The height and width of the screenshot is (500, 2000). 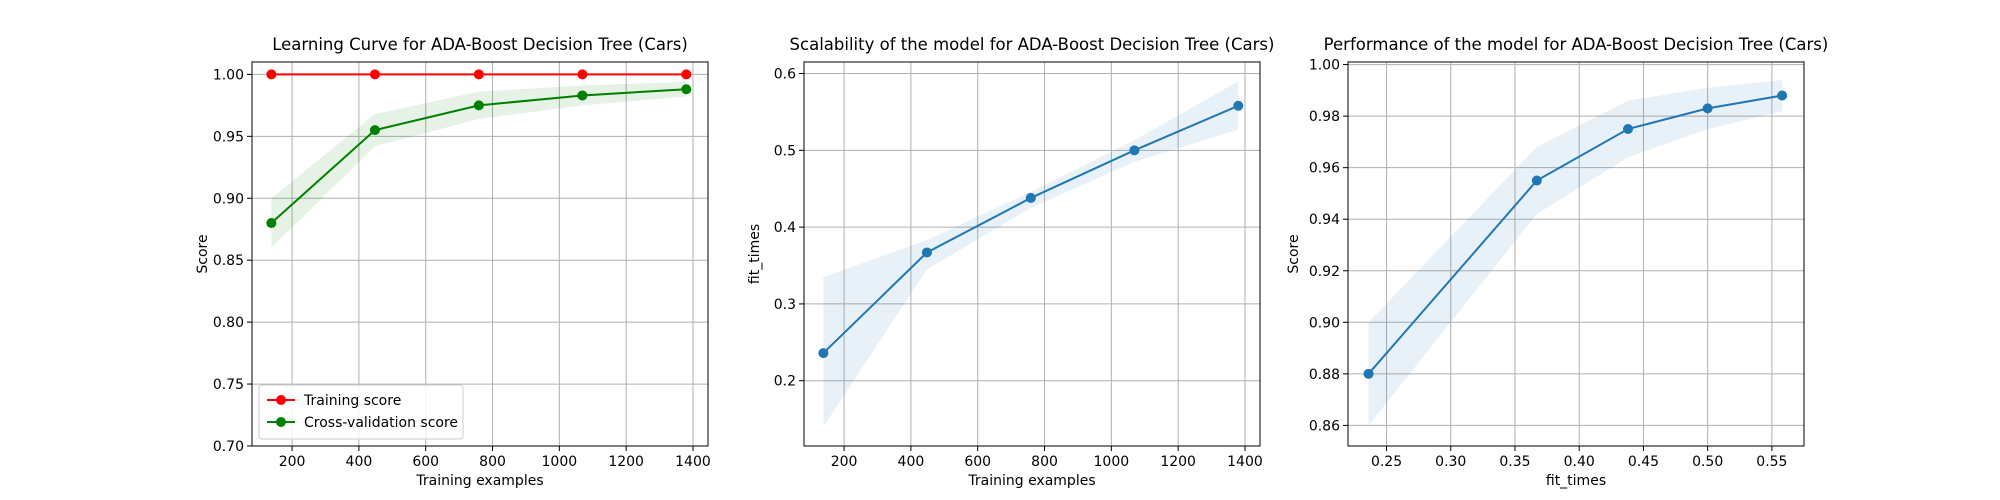 I want to click on y-tick-label: 0.88, so click(x=1324, y=375).